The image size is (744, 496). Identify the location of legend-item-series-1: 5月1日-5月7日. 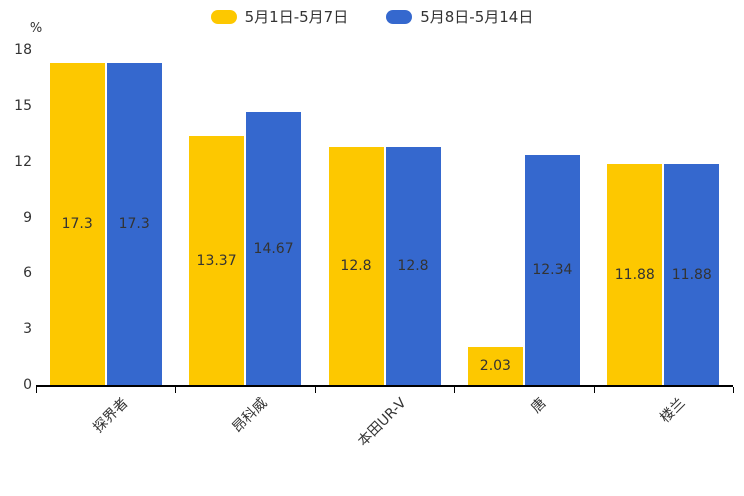
(279, 16).